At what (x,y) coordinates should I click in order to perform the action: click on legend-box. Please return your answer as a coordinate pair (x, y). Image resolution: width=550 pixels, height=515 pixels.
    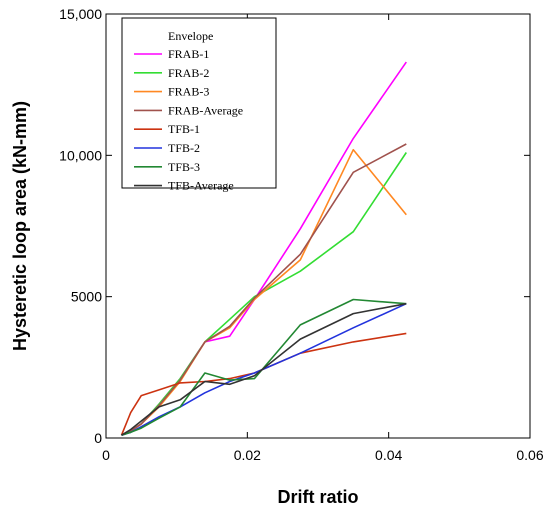
    Looking at the image, I should click on (199, 103).